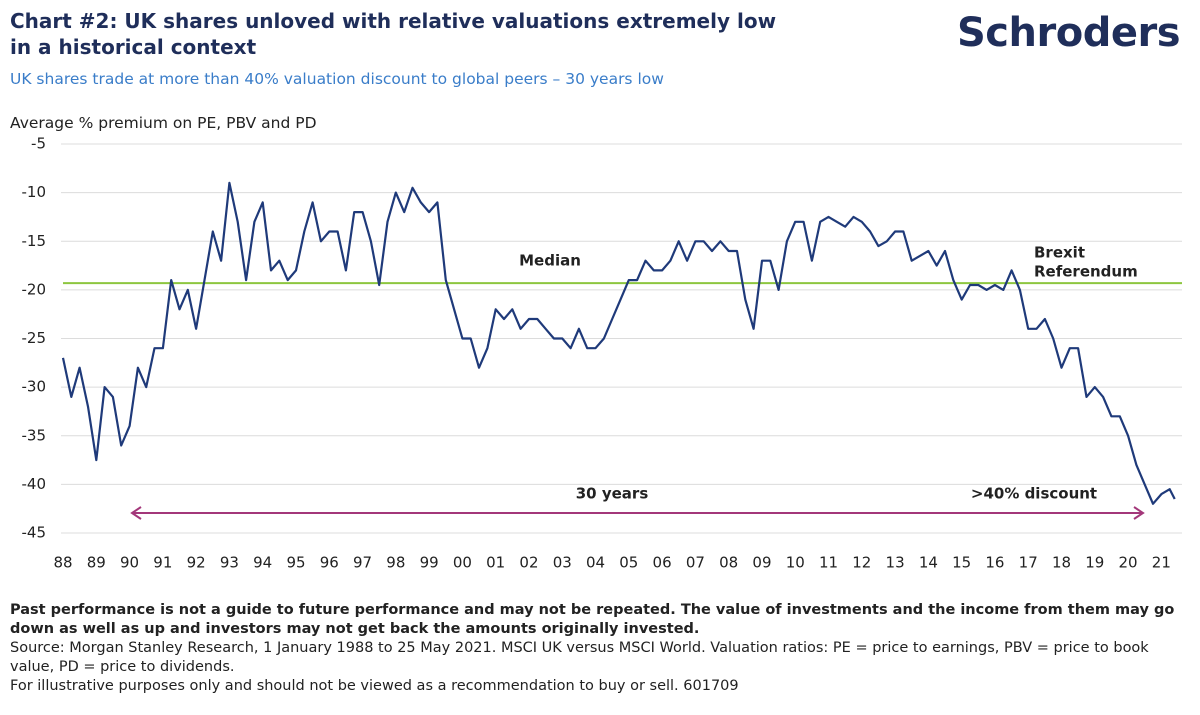  I want to click on x-tick-label: 09, so click(761, 563).